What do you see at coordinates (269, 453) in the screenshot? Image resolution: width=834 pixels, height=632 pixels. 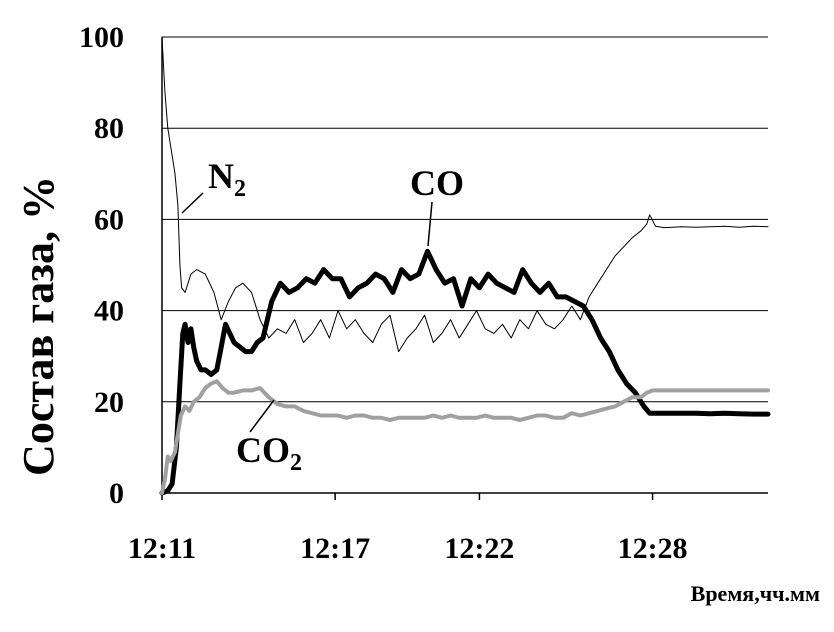 I see `series-label-co2: CO2` at bounding box center [269, 453].